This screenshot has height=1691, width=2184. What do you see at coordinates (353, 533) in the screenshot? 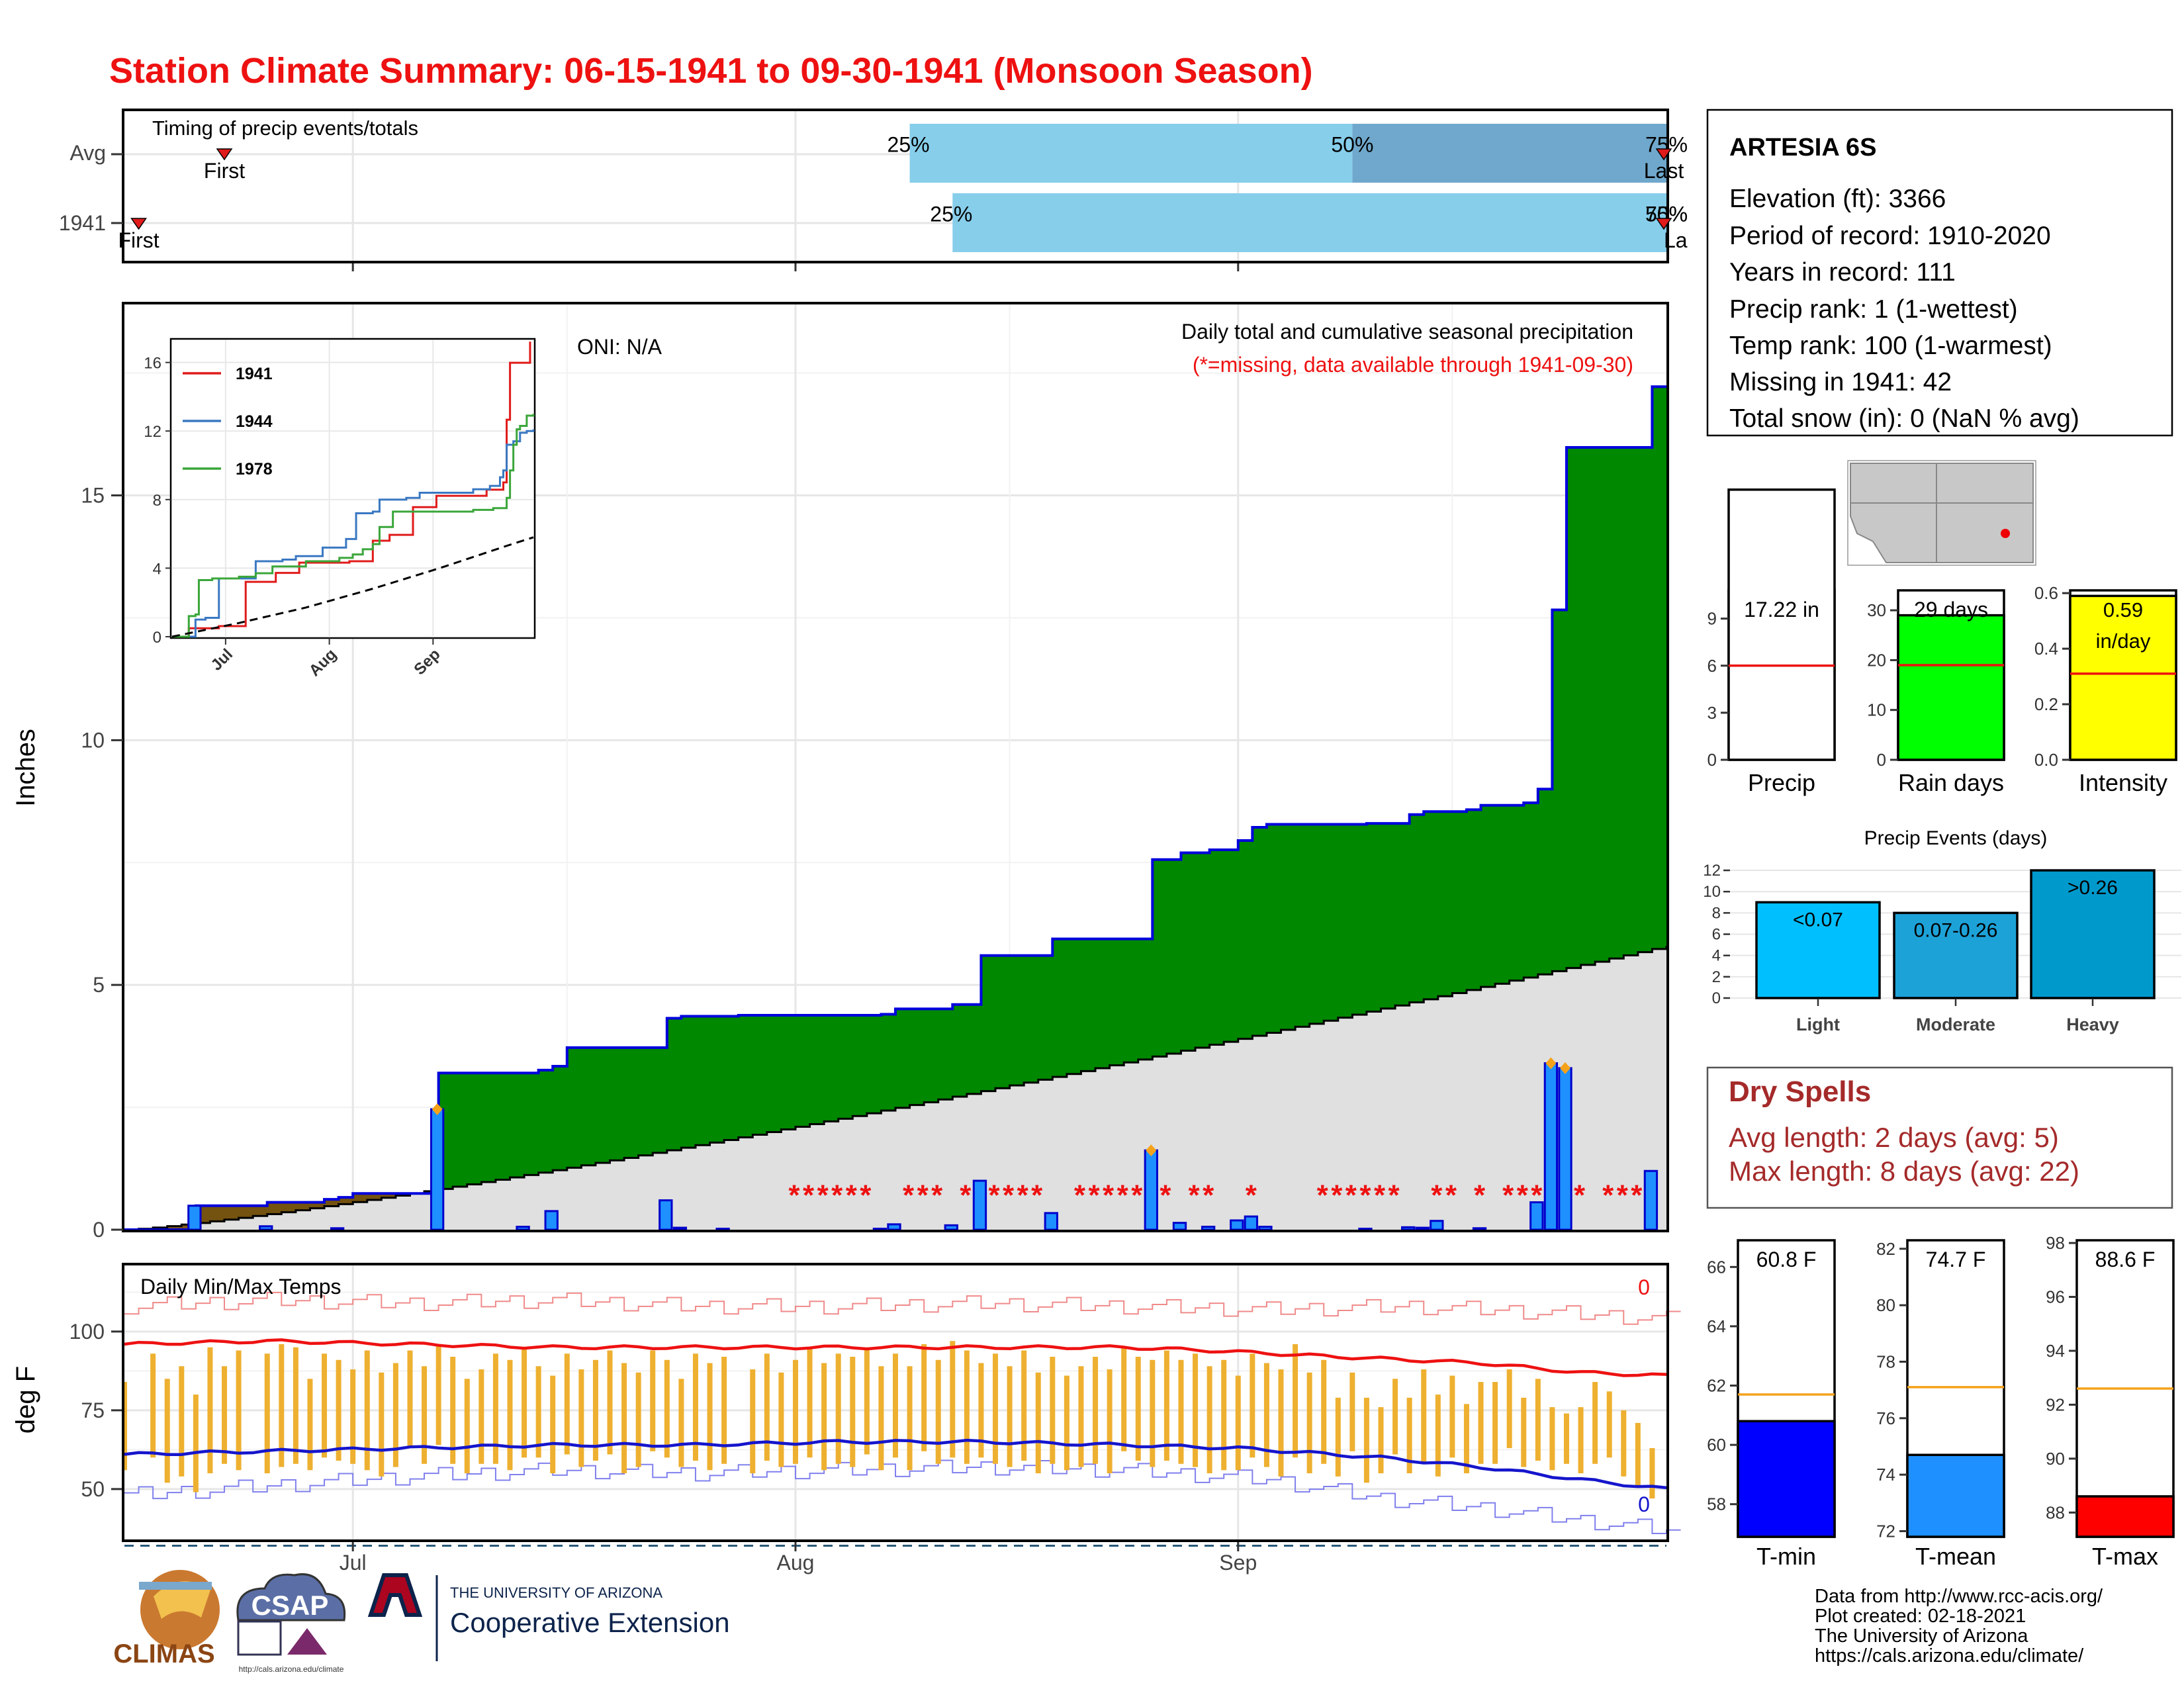
I see `inset-series-1944` at bounding box center [353, 533].